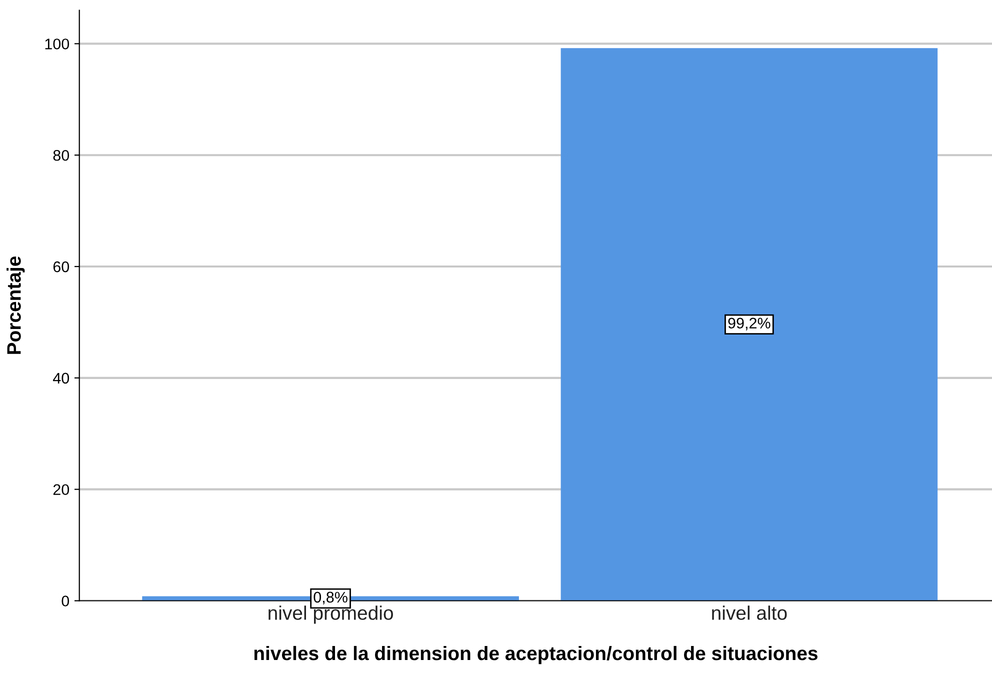  Describe the element at coordinates (330, 615) in the screenshot. I see `x-tick-label: nivel promedio` at that location.